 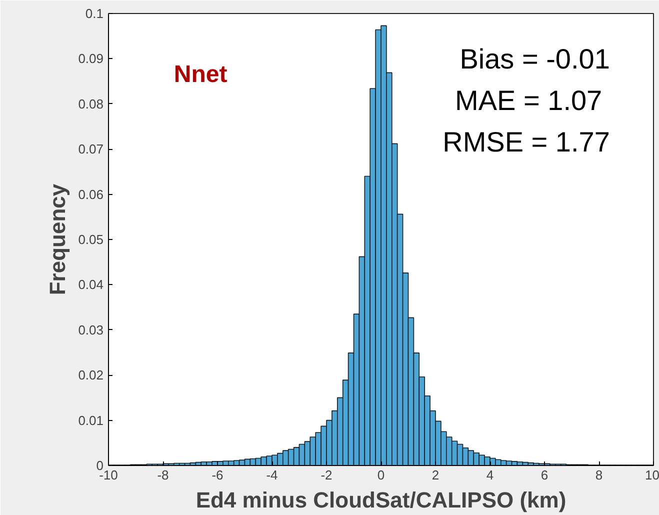 What do you see at coordinates (100, 465) in the screenshot?
I see `y-tick-label: 0` at bounding box center [100, 465].